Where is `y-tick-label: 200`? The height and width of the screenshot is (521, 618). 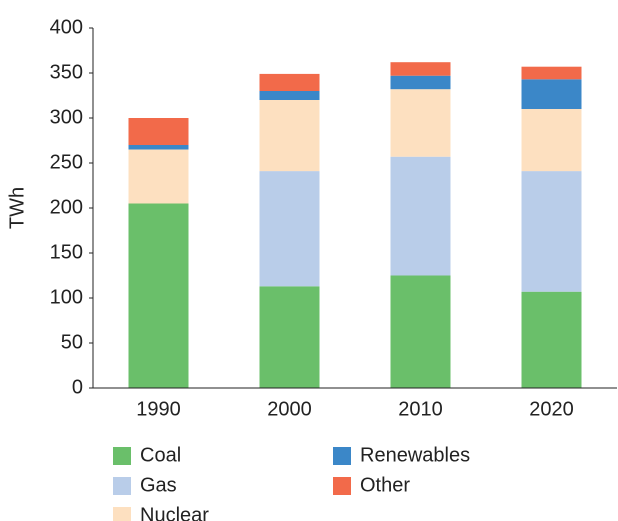
y-tick-label: 200 is located at coordinates (66, 207).